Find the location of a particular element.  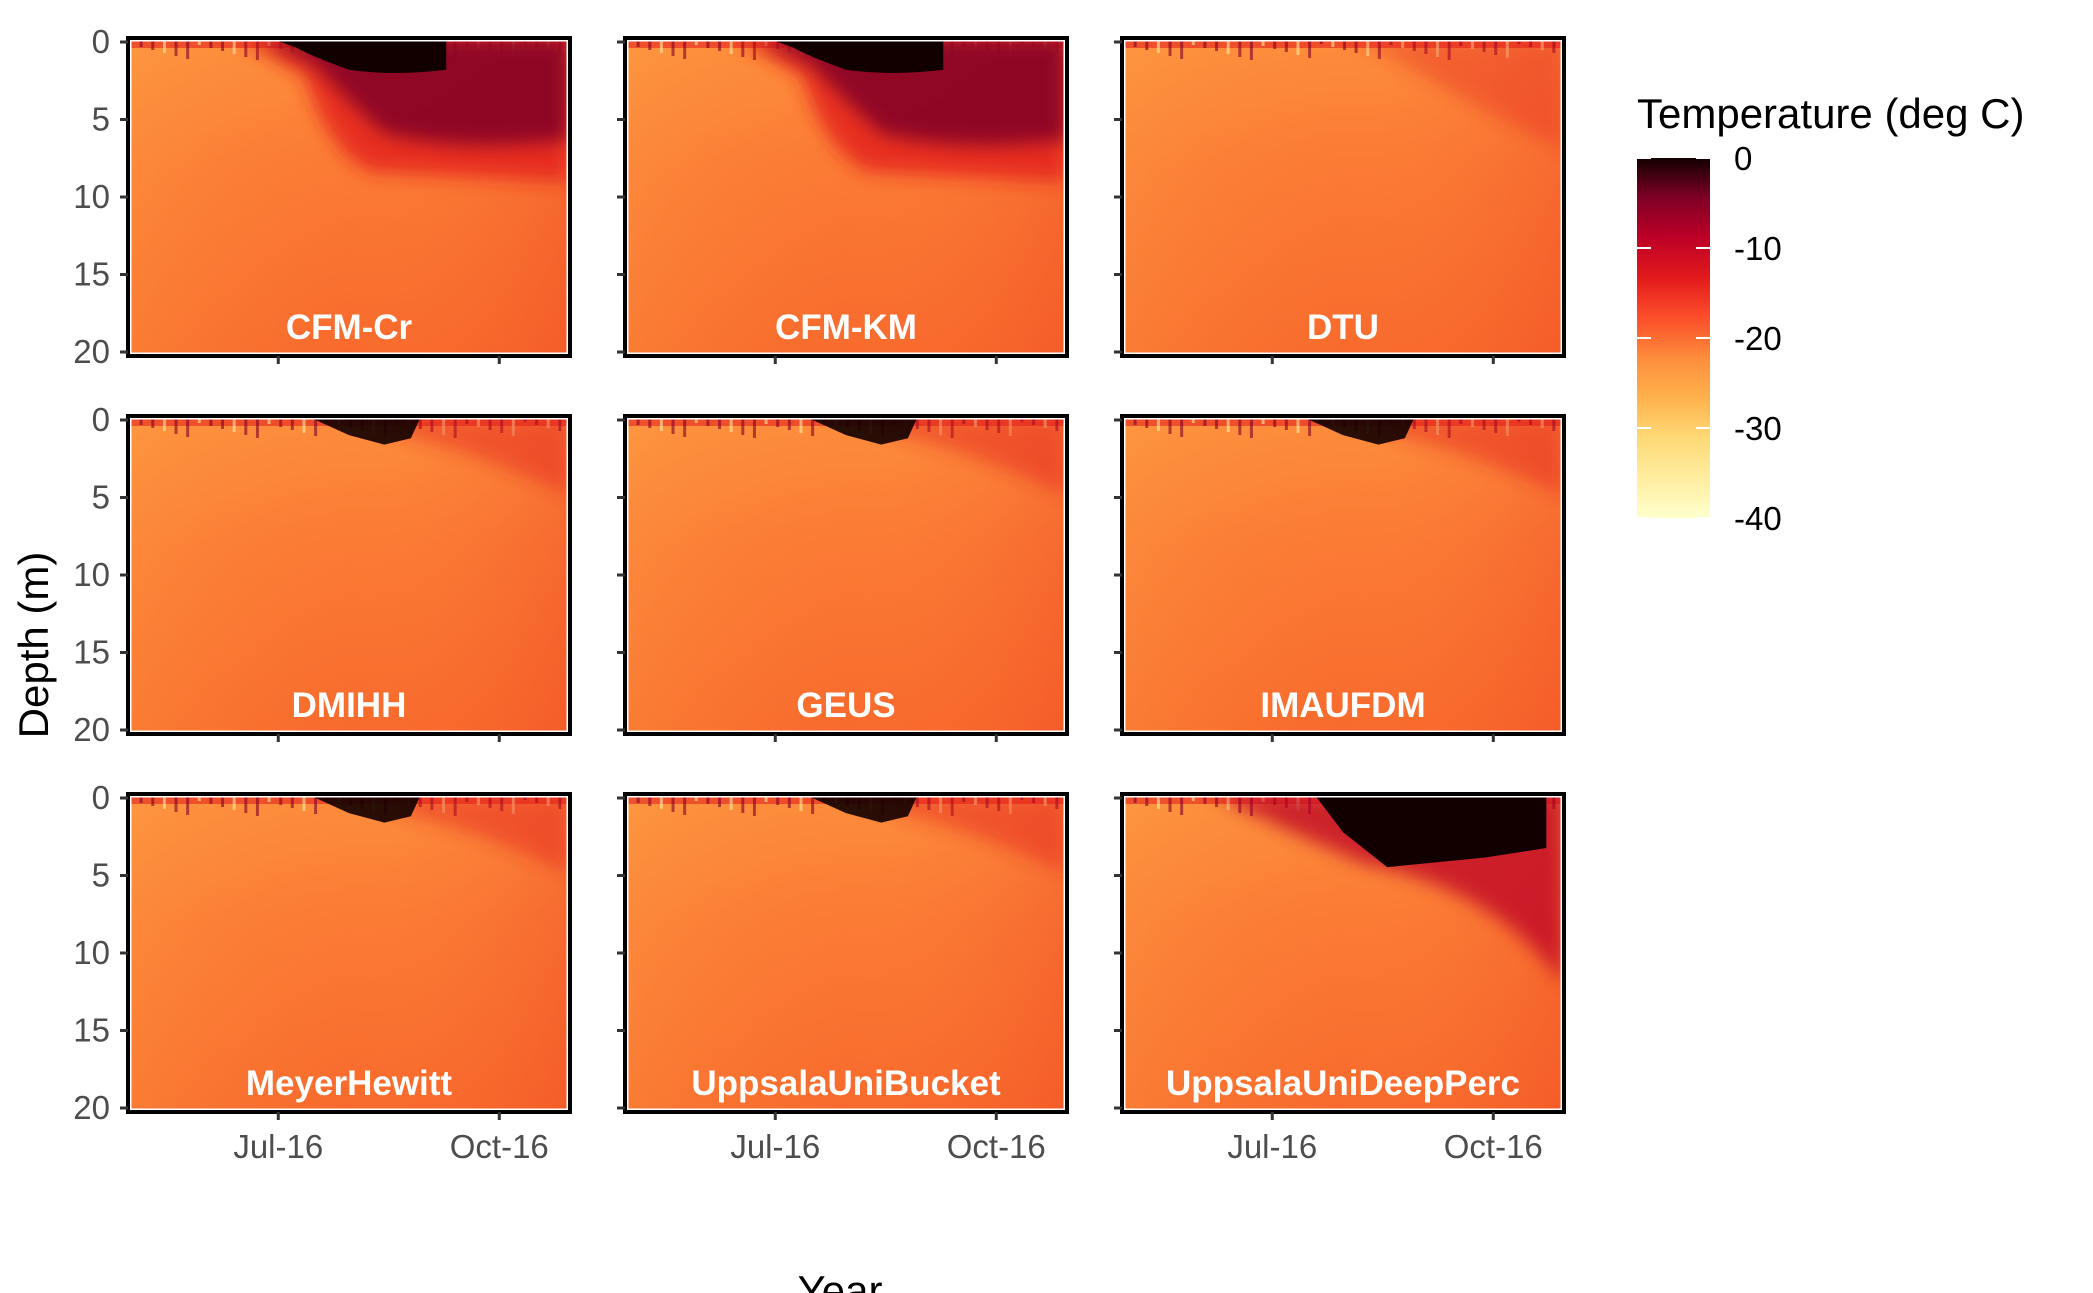

y-tick-label: 0 is located at coordinates (101, 41).